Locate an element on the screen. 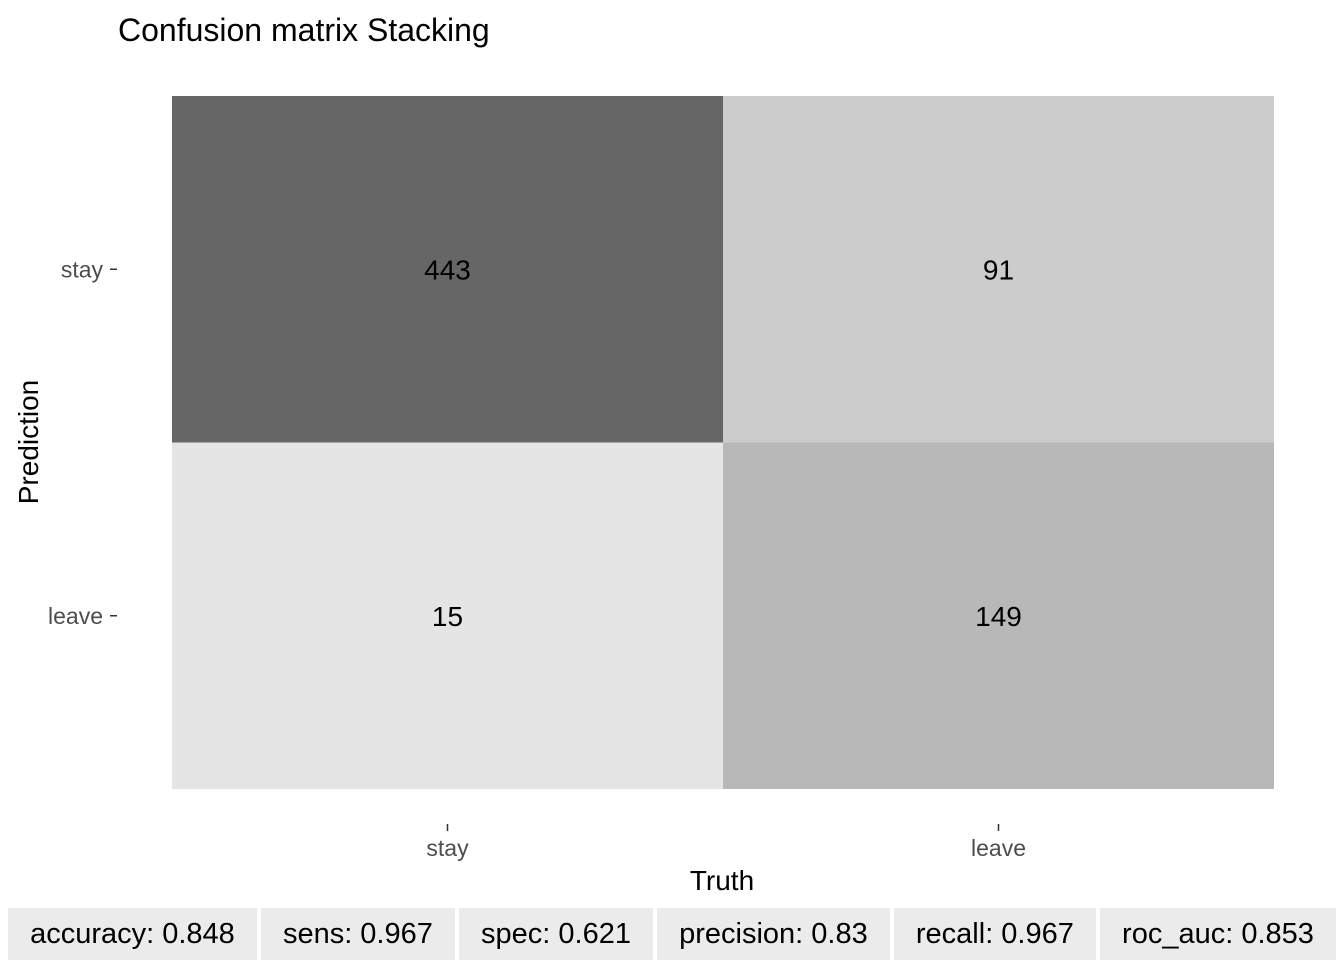 This screenshot has width=1344, height=960. metric-sens: sens: 0.967 is located at coordinates (357, 934).